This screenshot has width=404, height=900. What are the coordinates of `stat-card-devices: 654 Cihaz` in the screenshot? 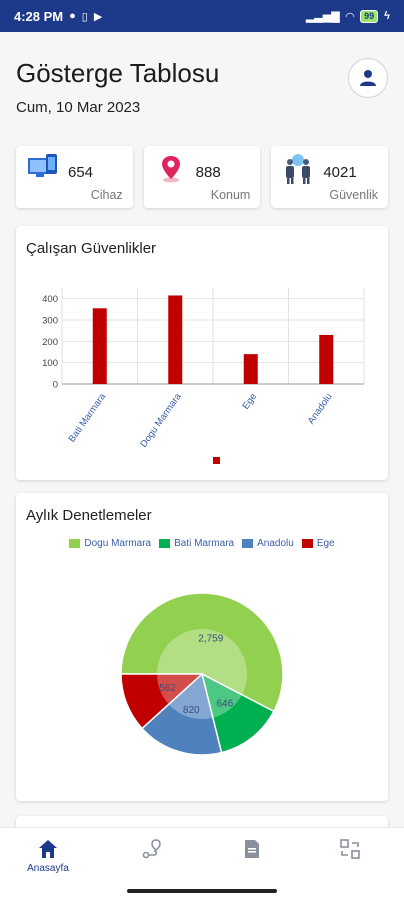 It's located at (74, 177).